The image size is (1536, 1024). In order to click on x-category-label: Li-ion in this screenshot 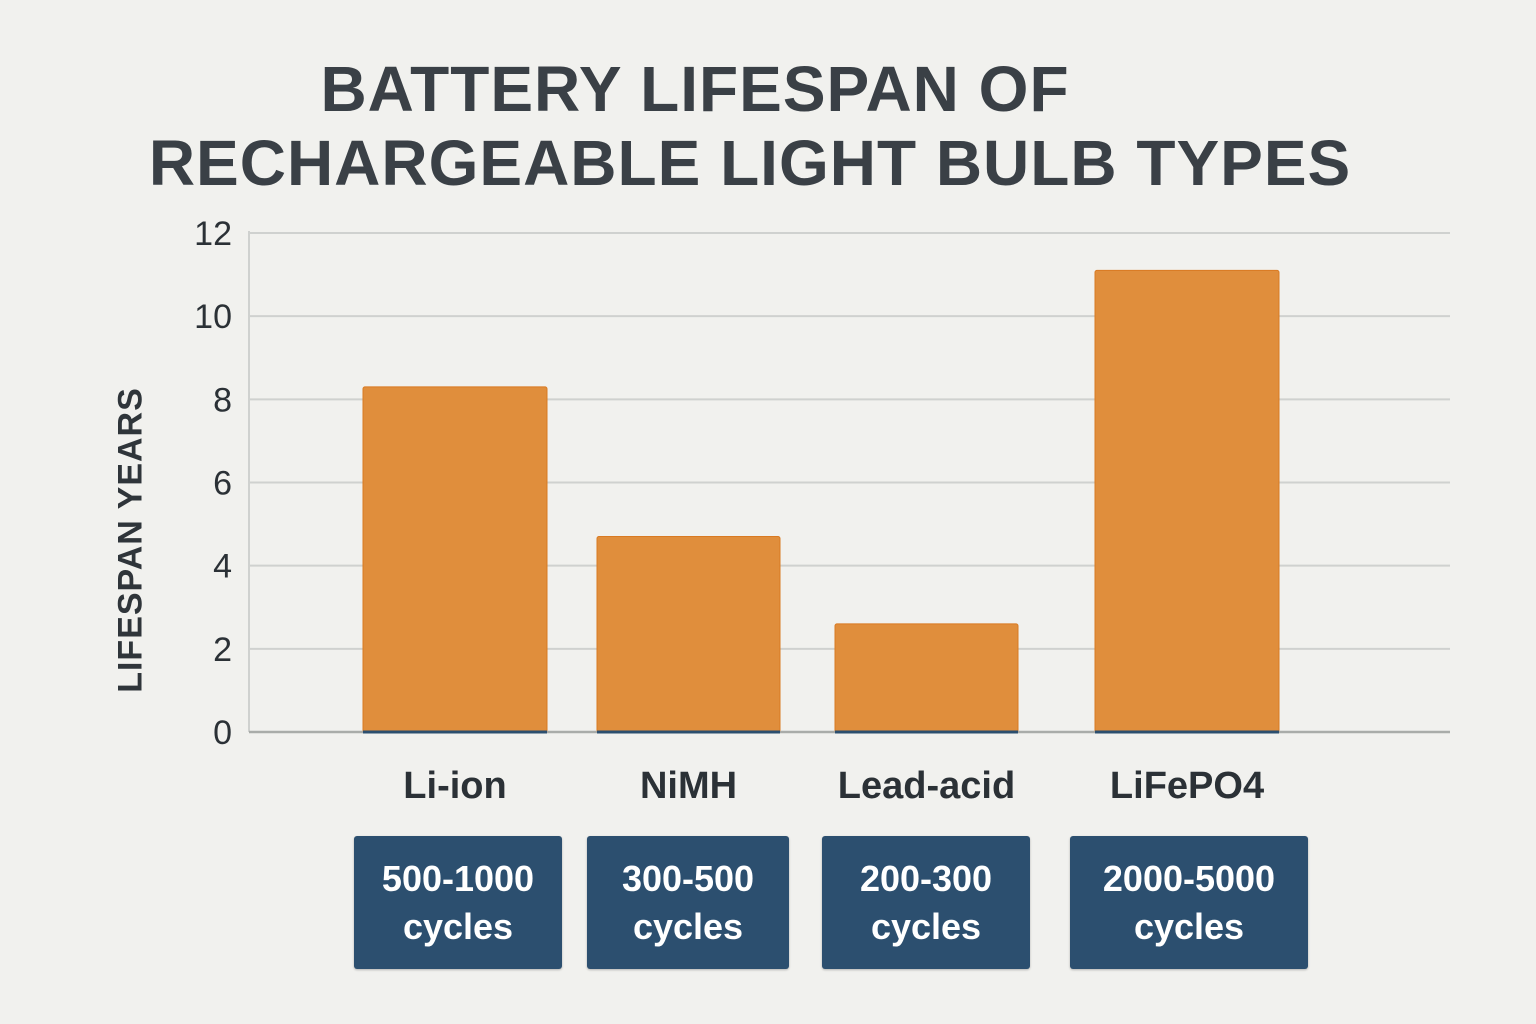, I will do `click(454, 786)`.